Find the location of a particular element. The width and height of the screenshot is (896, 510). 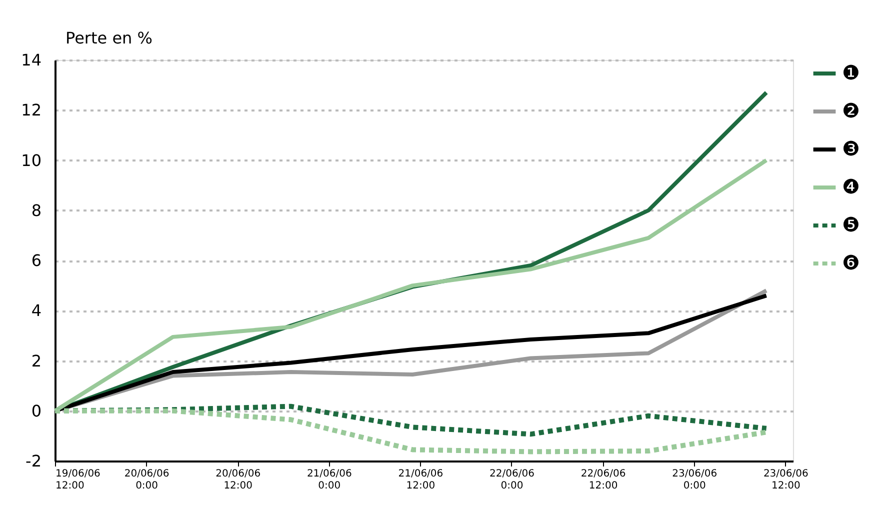

y-tick-label: 6 is located at coordinates (36, 260).